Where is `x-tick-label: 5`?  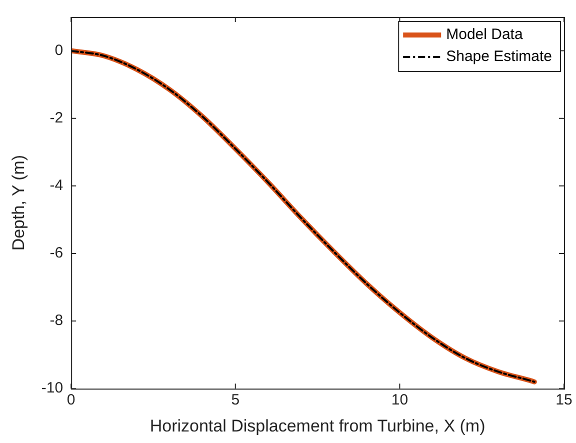 x-tick-label: 5 is located at coordinates (235, 400).